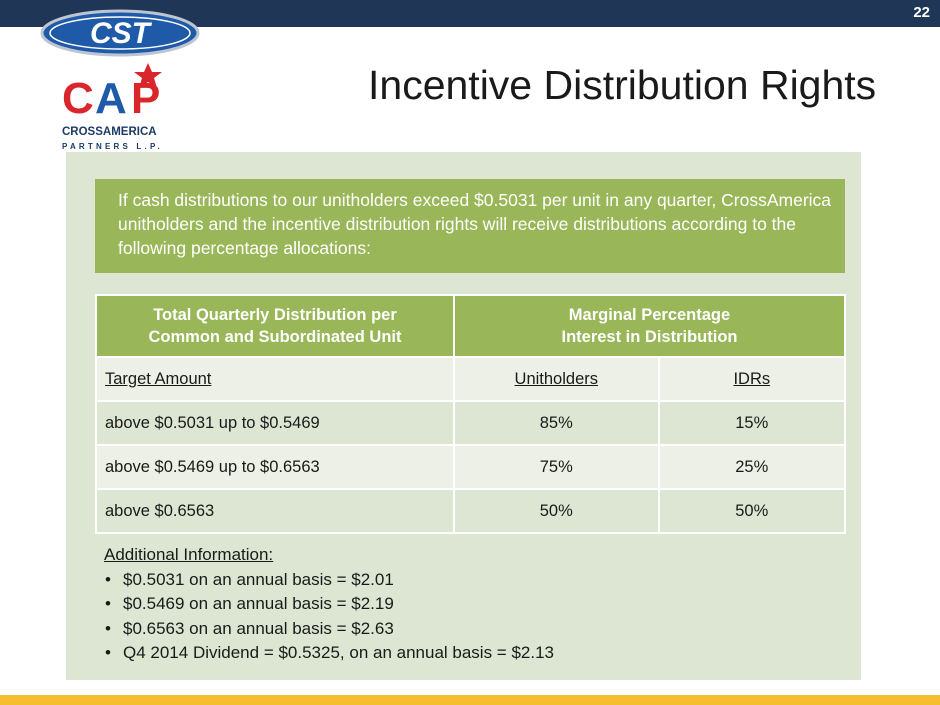  I want to click on header-right-line2: Interest in Distribution, so click(649, 337).